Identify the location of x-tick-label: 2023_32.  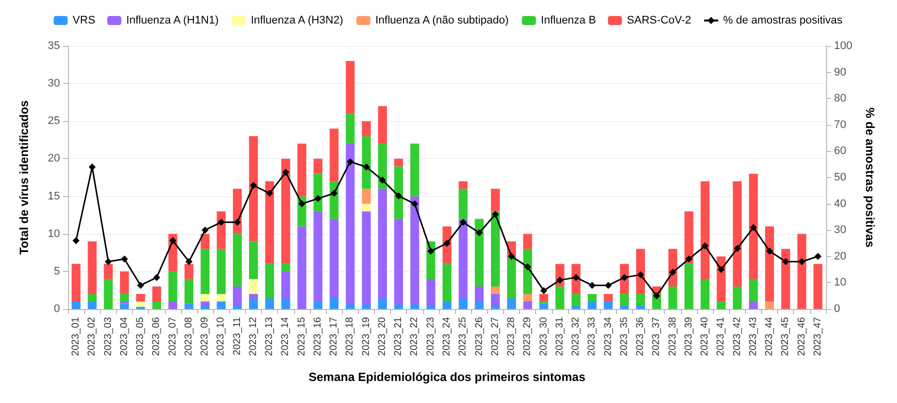
(576, 336).